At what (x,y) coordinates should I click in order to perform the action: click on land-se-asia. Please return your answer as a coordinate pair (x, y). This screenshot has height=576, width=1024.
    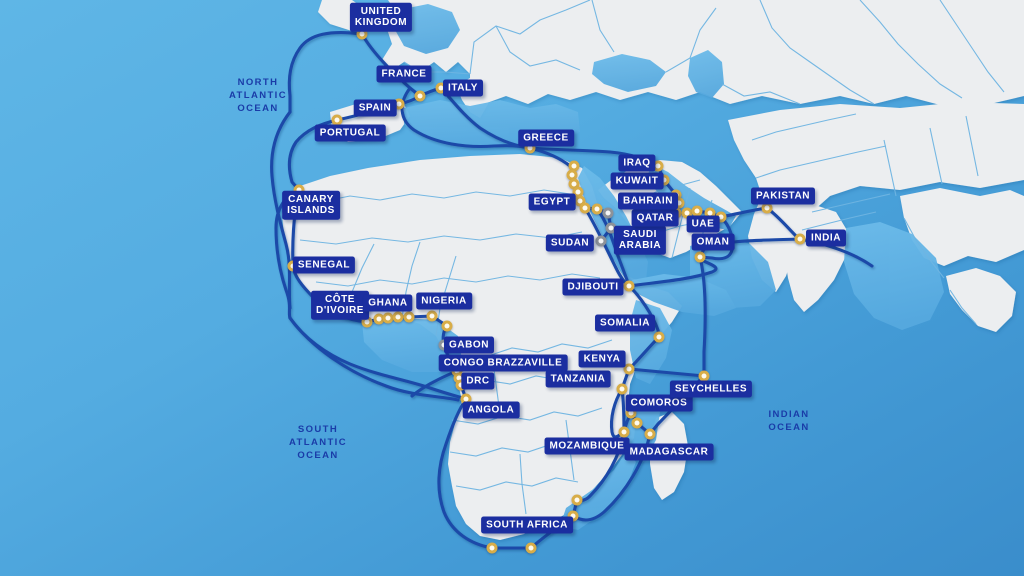
    Looking at the image, I should click on (962, 227).